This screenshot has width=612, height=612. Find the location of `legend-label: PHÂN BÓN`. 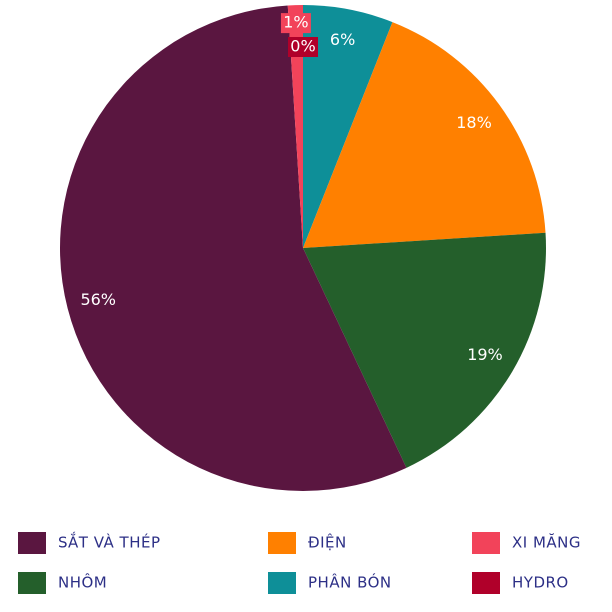

legend-label: PHÂN BÓN is located at coordinates (350, 582).